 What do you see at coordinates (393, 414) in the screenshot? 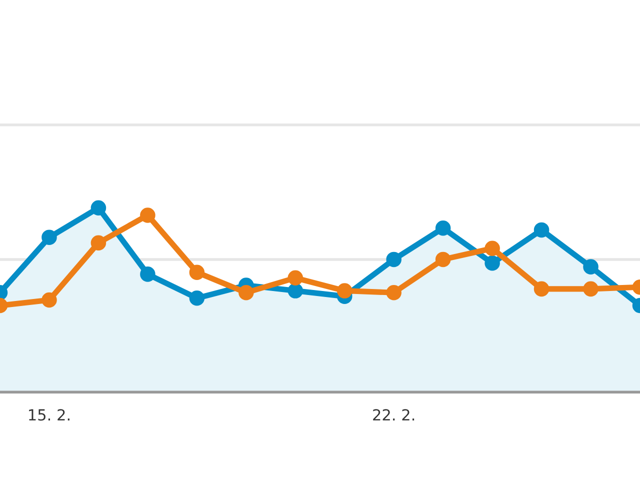
I see `x-tick-label: 22. 2.` at bounding box center [393, 414].